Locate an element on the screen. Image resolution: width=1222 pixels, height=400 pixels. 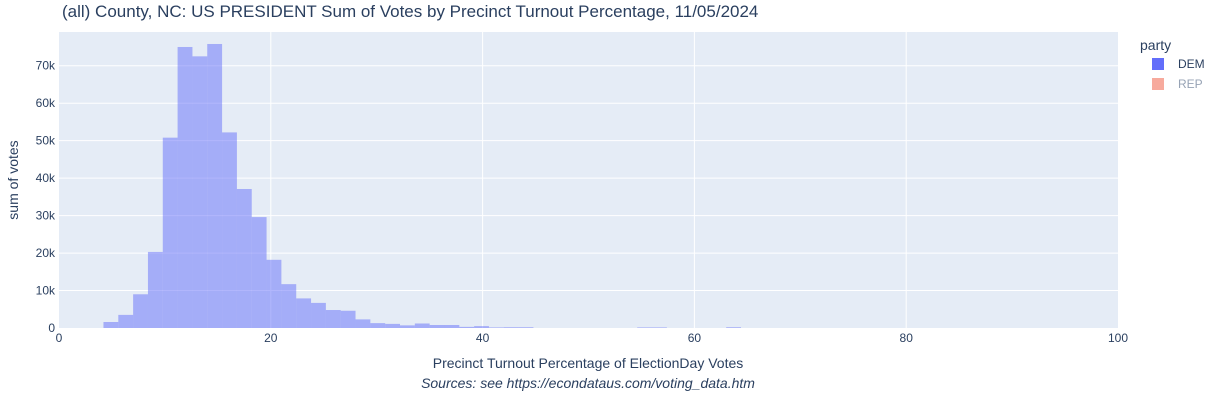
x-tick-label: 60 is located at coordinates (695, 338).